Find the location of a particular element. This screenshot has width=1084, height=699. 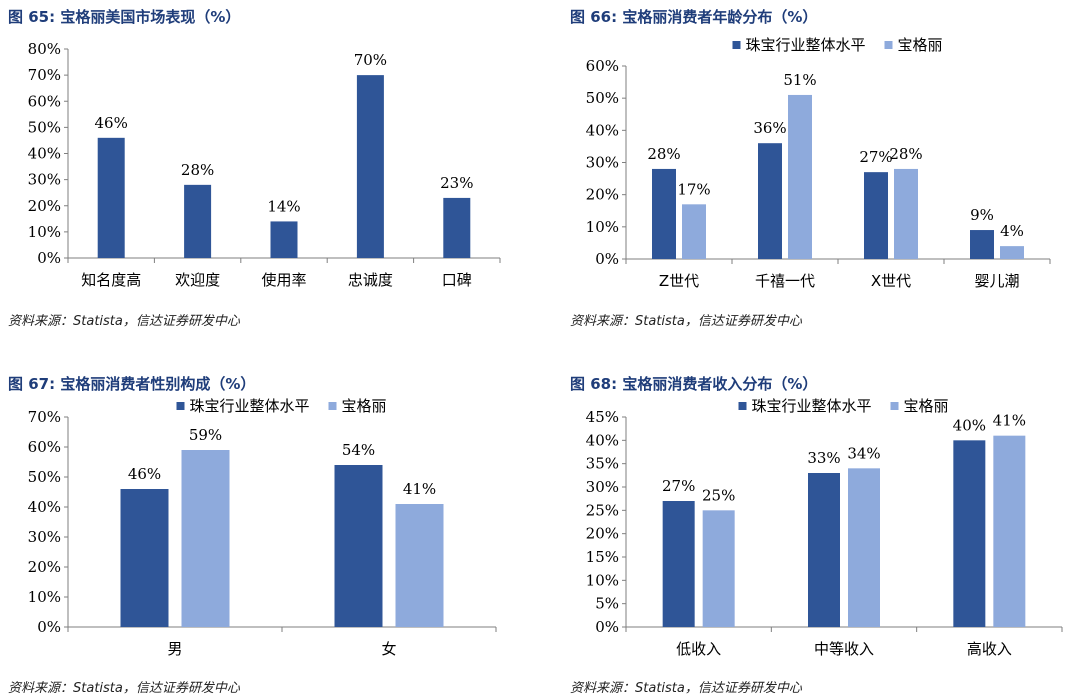

y-tick-label: 5% is located at coordinates (607, 604).